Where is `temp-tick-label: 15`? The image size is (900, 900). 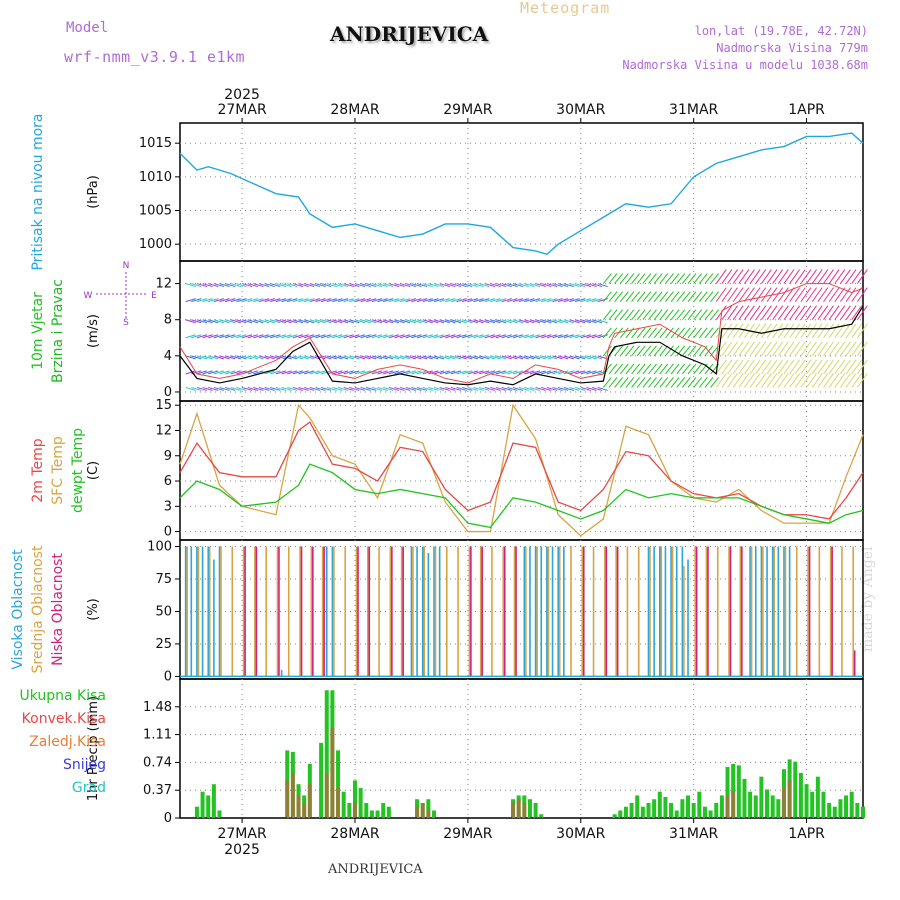 temp-tick-label: 15 is located at coordinates (163, 405).